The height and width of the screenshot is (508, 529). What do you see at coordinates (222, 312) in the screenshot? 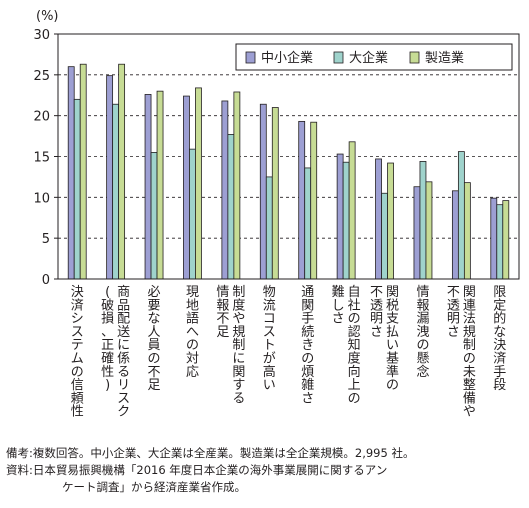
I see `x-tick-label: 情報不足` at bounding box center [222, 312].